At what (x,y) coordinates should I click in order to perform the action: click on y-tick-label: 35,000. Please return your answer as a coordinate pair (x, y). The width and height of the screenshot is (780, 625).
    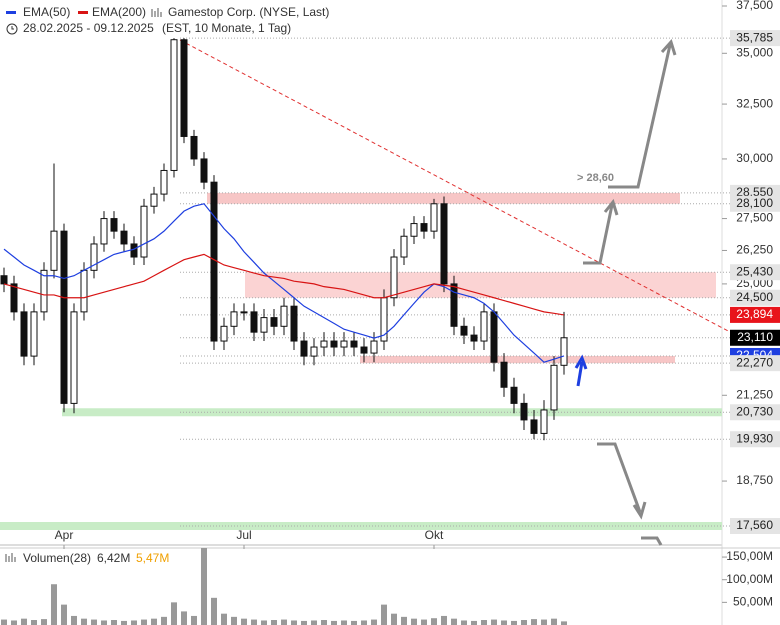
    Looking at the image, I should click on (754, 52).